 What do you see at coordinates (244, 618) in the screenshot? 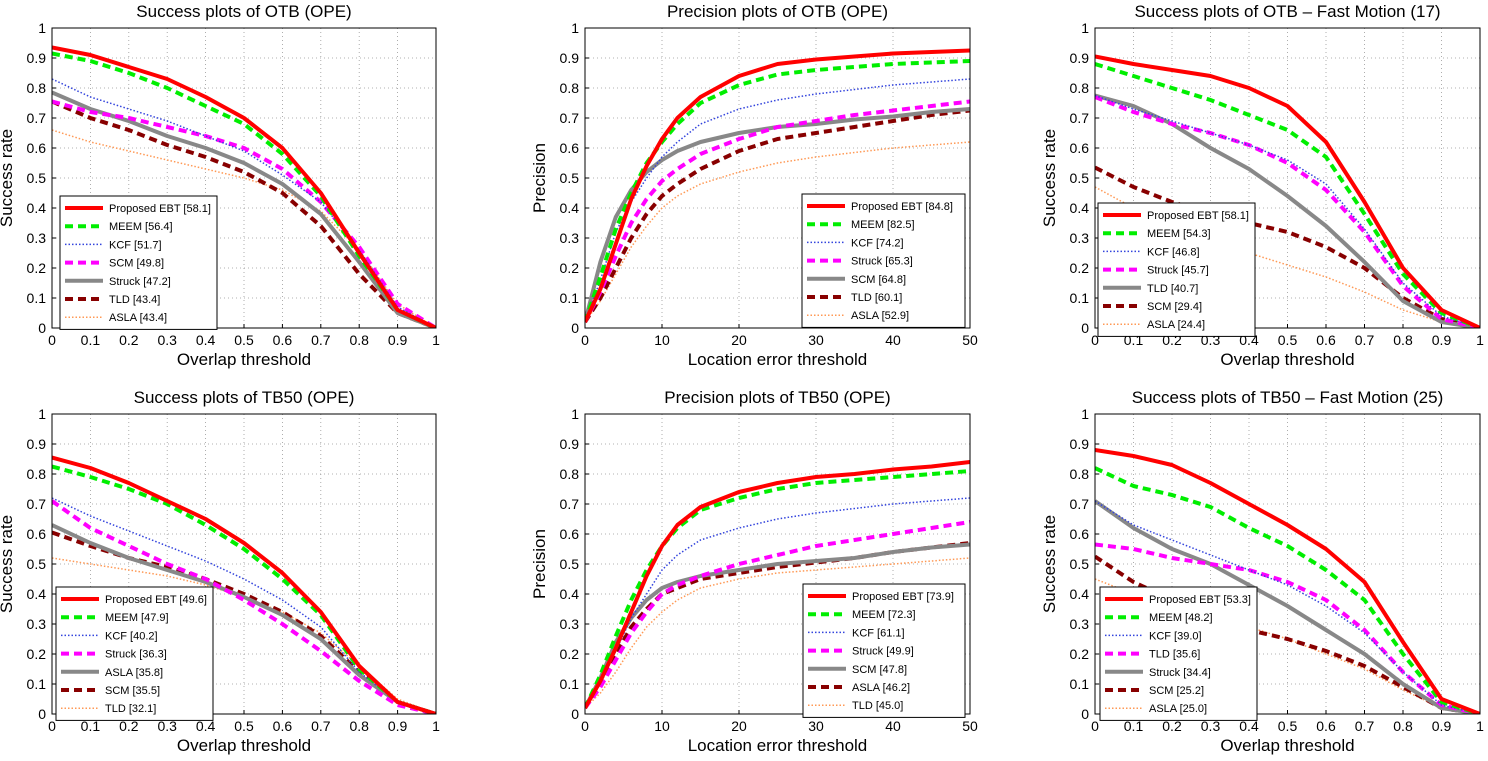
I see `series-line-struck` at bounding box center [244, 618].